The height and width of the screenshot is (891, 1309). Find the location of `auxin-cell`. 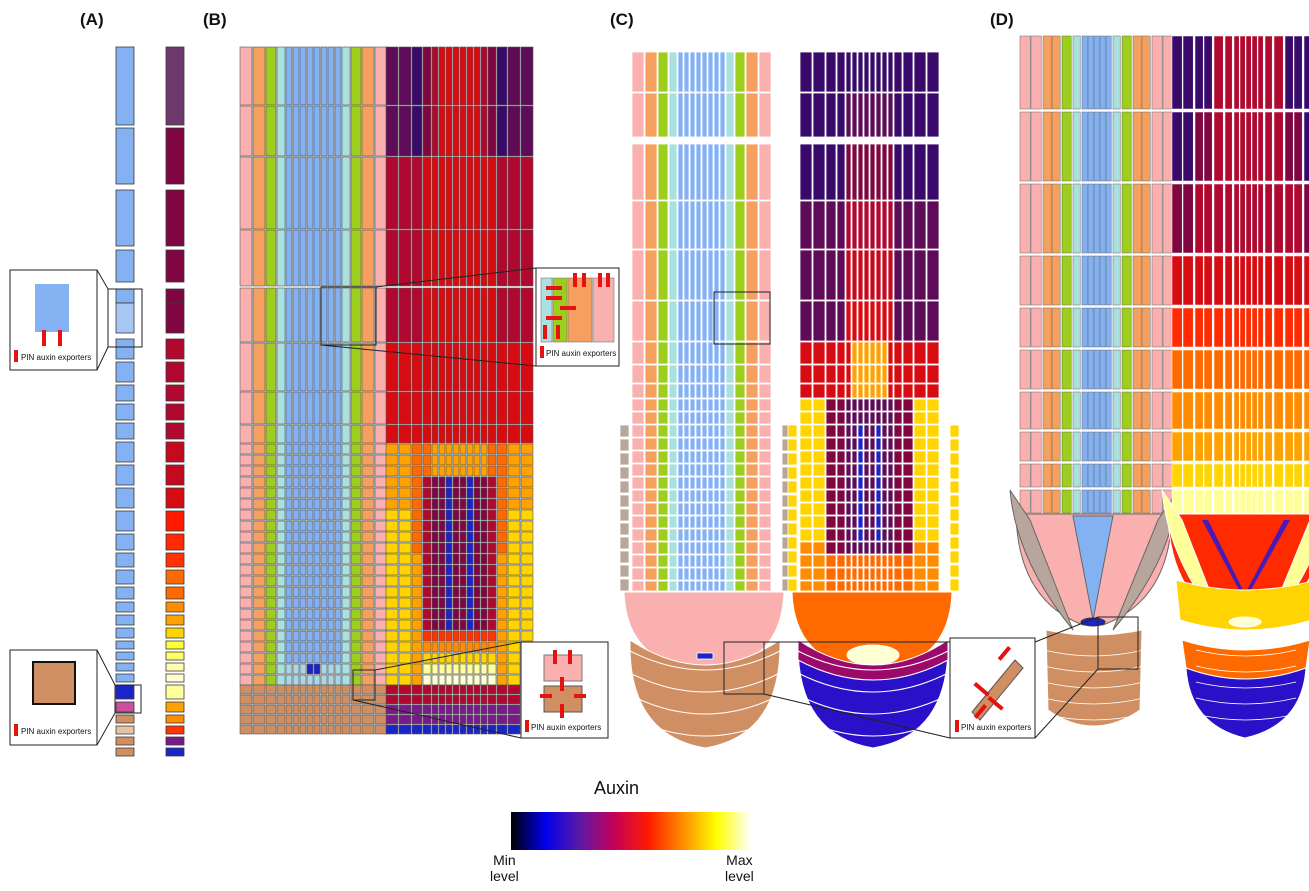

auxin-cell is located at coordinates (175, 156).